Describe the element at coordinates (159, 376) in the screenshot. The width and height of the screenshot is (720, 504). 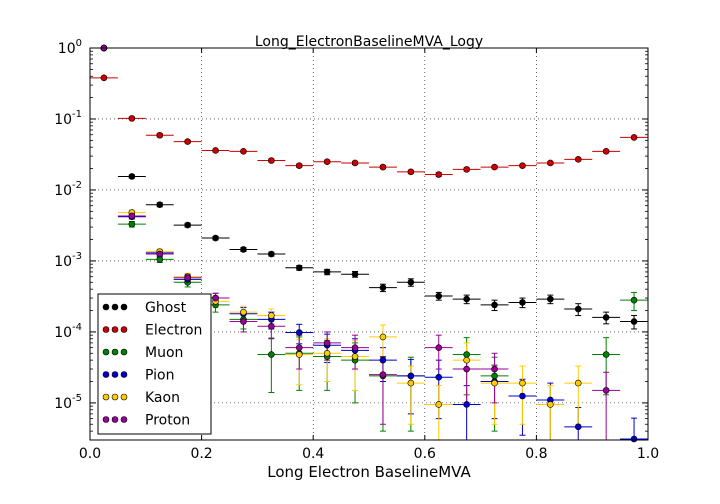
I see `legend-label: Pion` at that location.